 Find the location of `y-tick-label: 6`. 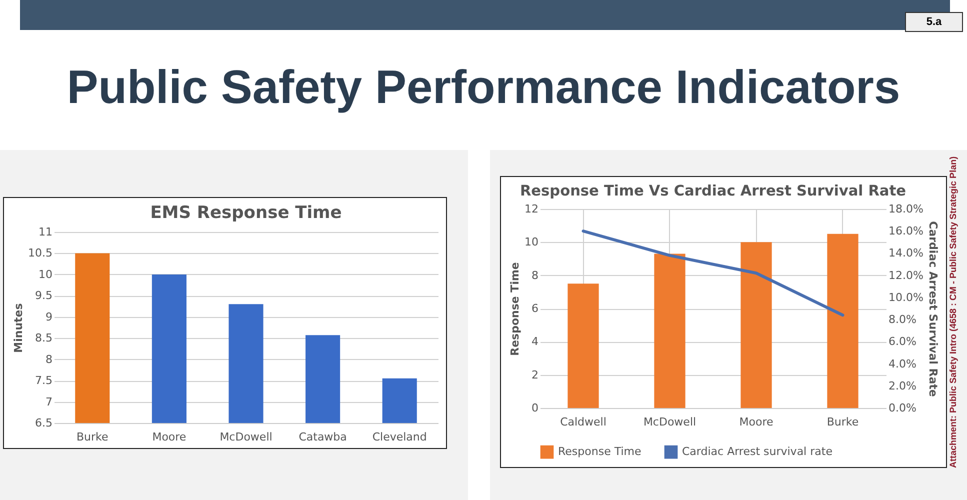

y-tick-label: 6 is located at coordinates (535, 308).